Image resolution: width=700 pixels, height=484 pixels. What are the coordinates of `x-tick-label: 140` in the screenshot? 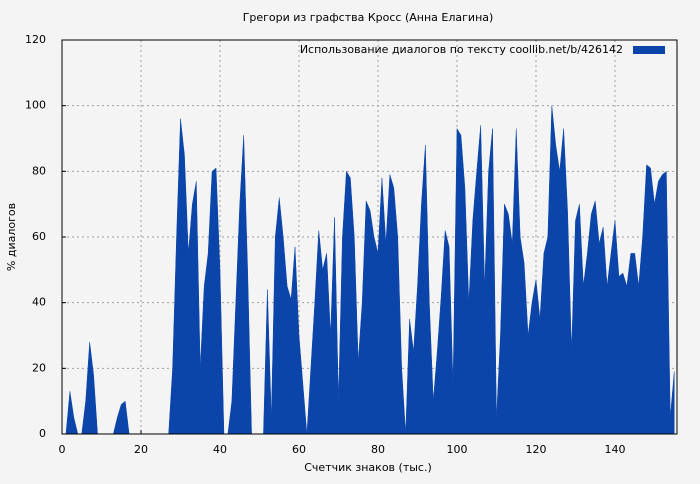 It's located at (614, 449).